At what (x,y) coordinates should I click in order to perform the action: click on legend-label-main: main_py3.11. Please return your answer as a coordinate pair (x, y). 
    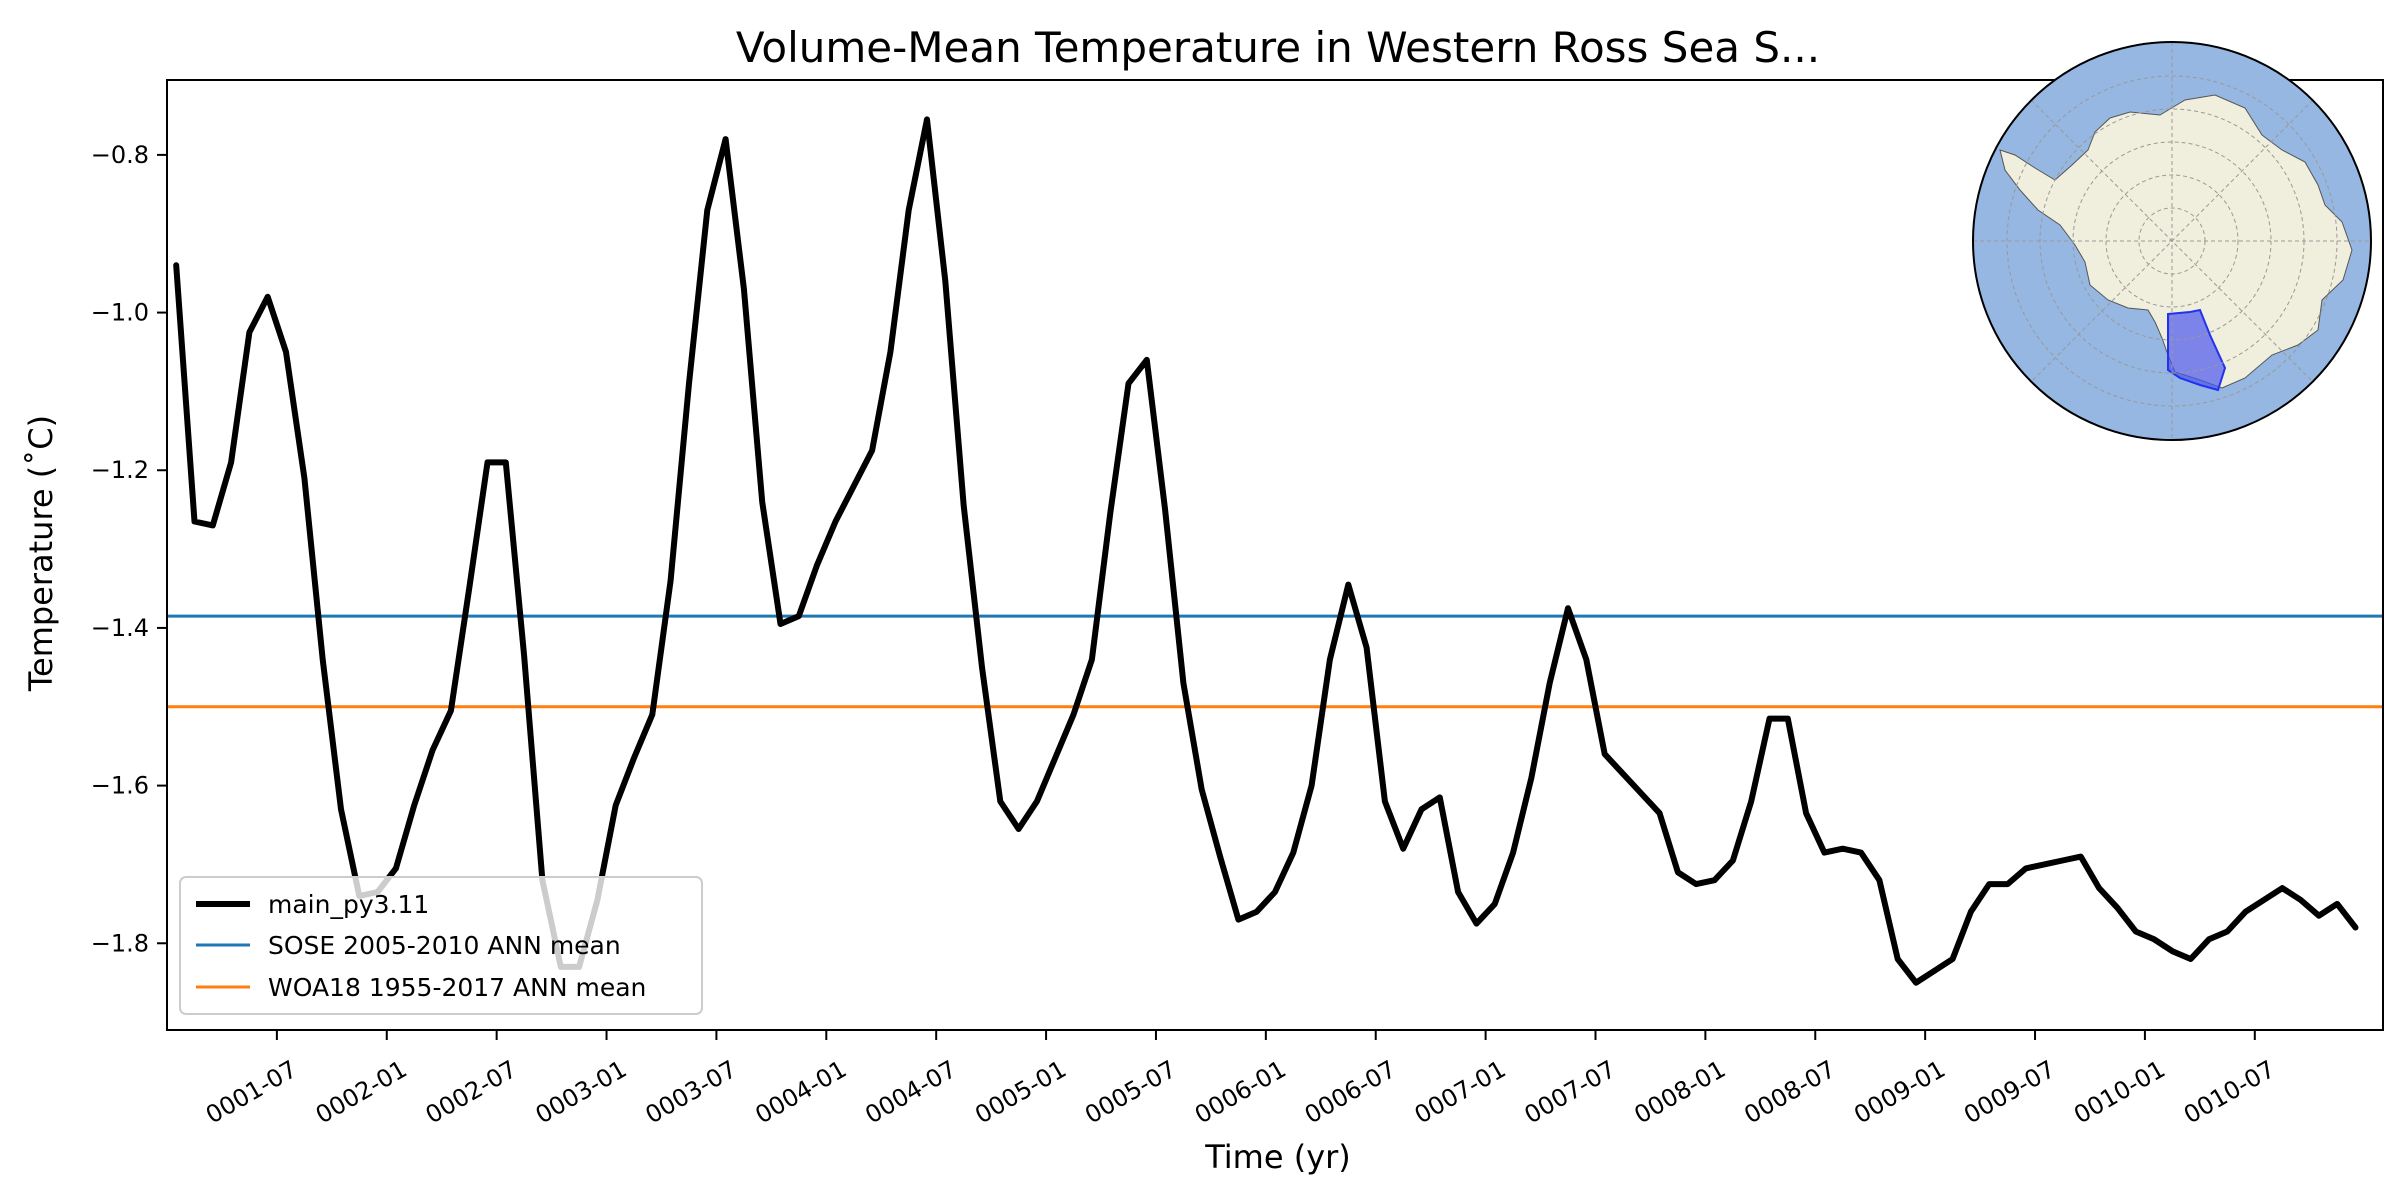
    Looking at the image, I should click on (348, 904).